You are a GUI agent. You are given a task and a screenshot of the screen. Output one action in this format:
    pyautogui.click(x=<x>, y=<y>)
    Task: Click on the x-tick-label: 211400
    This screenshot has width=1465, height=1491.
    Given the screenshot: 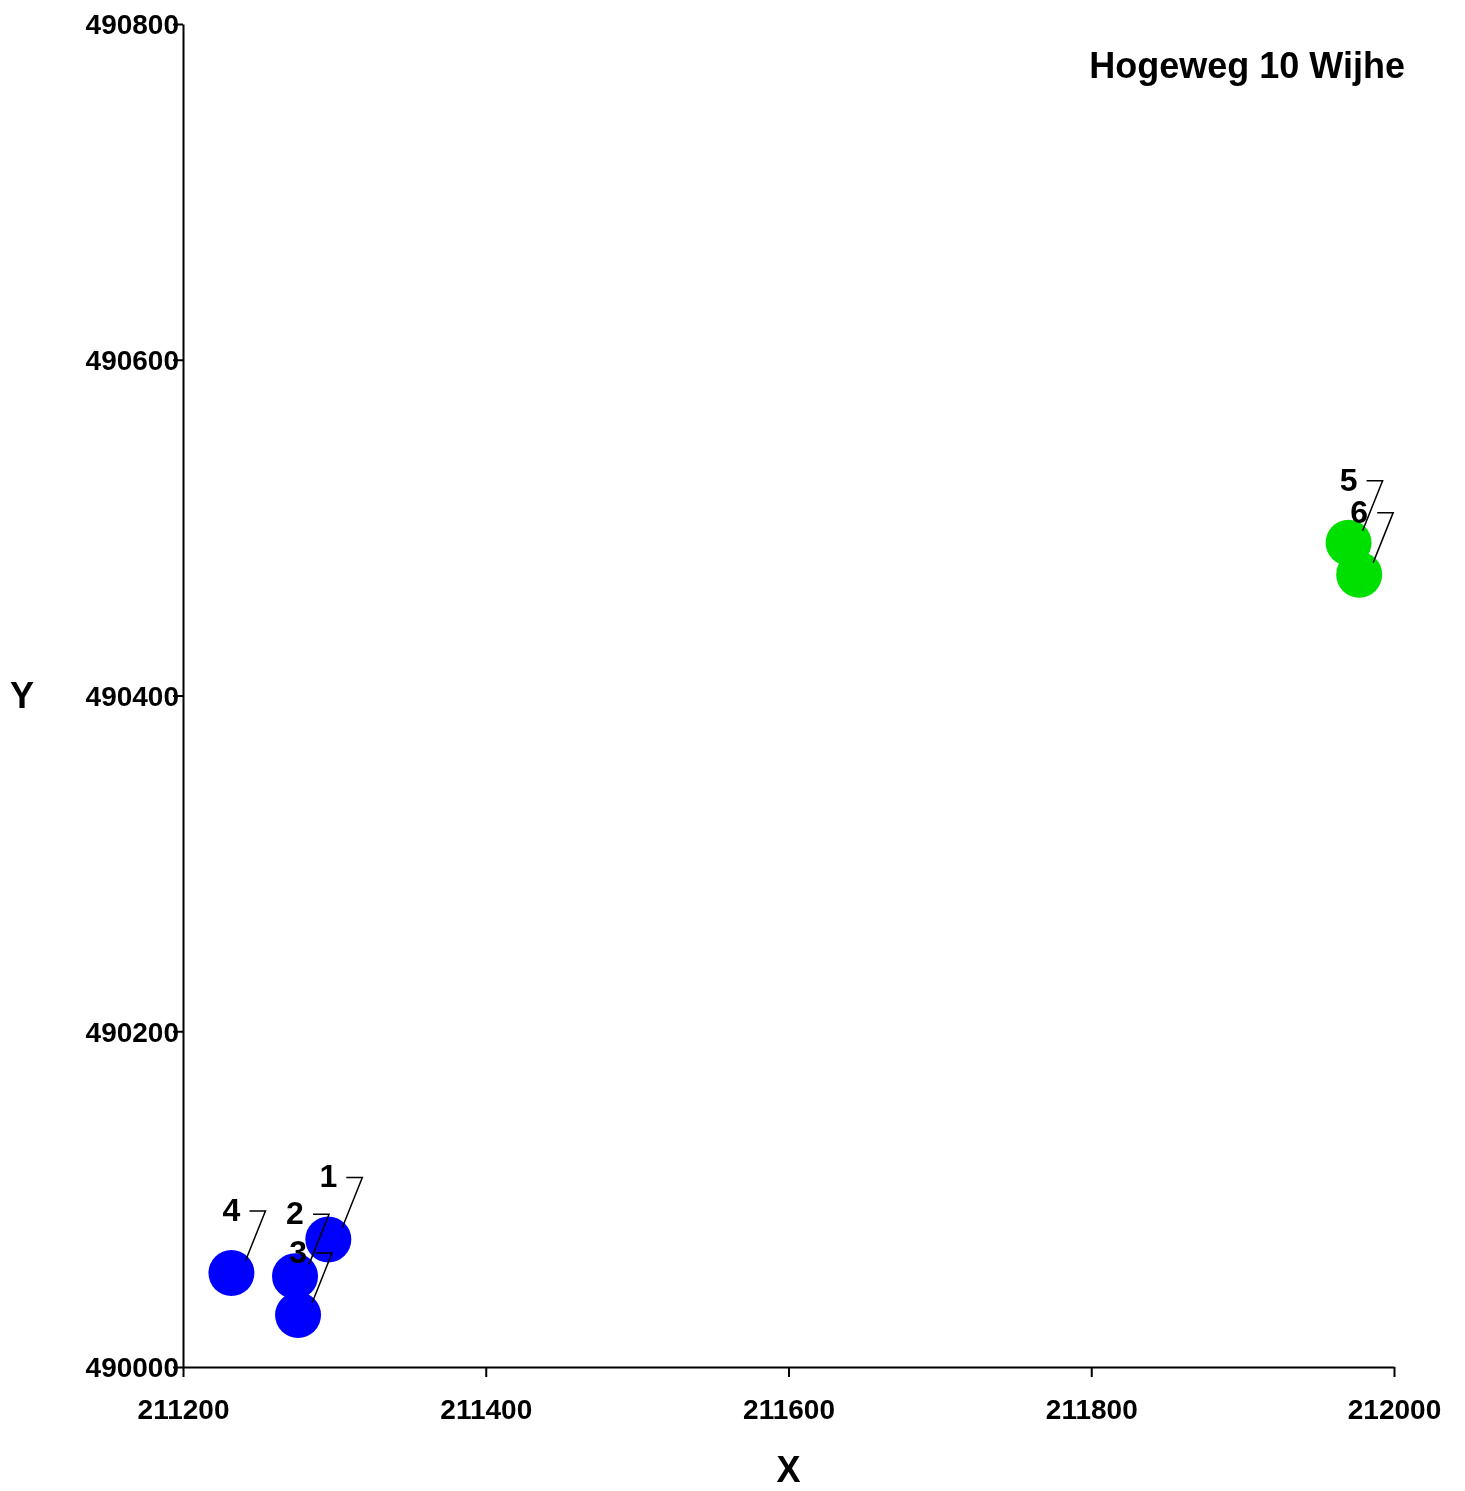 What is the action you would take?
    pyautogui.click(x=486, y=1410)
    